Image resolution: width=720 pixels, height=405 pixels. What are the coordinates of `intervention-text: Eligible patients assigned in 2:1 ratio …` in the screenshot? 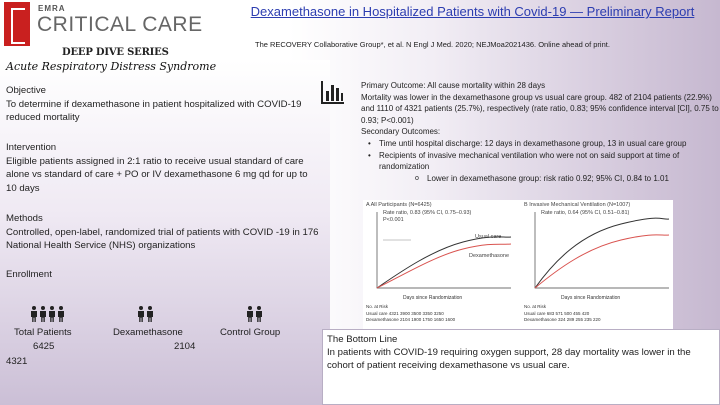 It's located at (157, 174).